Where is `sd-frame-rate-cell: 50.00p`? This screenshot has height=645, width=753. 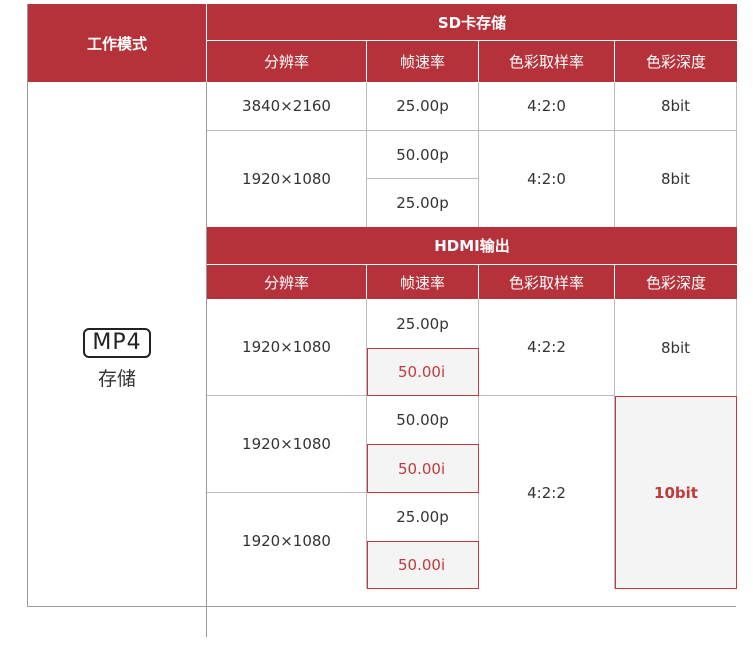
sd-frame-rate-cell: 50.00p is located at coordinates (423, 155).